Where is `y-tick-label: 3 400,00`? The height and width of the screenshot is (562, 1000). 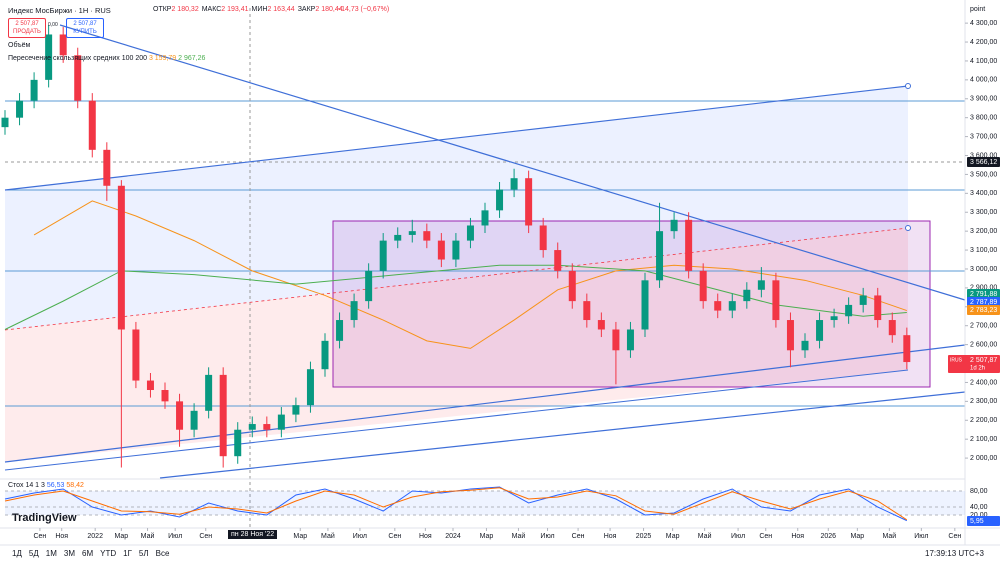 y-tick-label: 3 400,00 is located at coordinates (983, 193).